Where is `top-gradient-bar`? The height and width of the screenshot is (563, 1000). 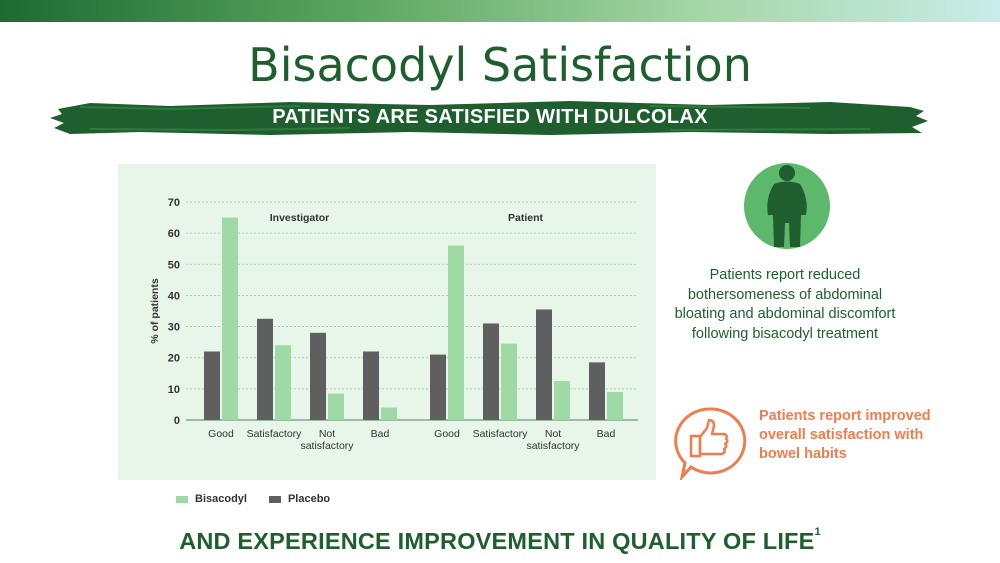
top-gradient-bar is located at coordinates (500, 11).